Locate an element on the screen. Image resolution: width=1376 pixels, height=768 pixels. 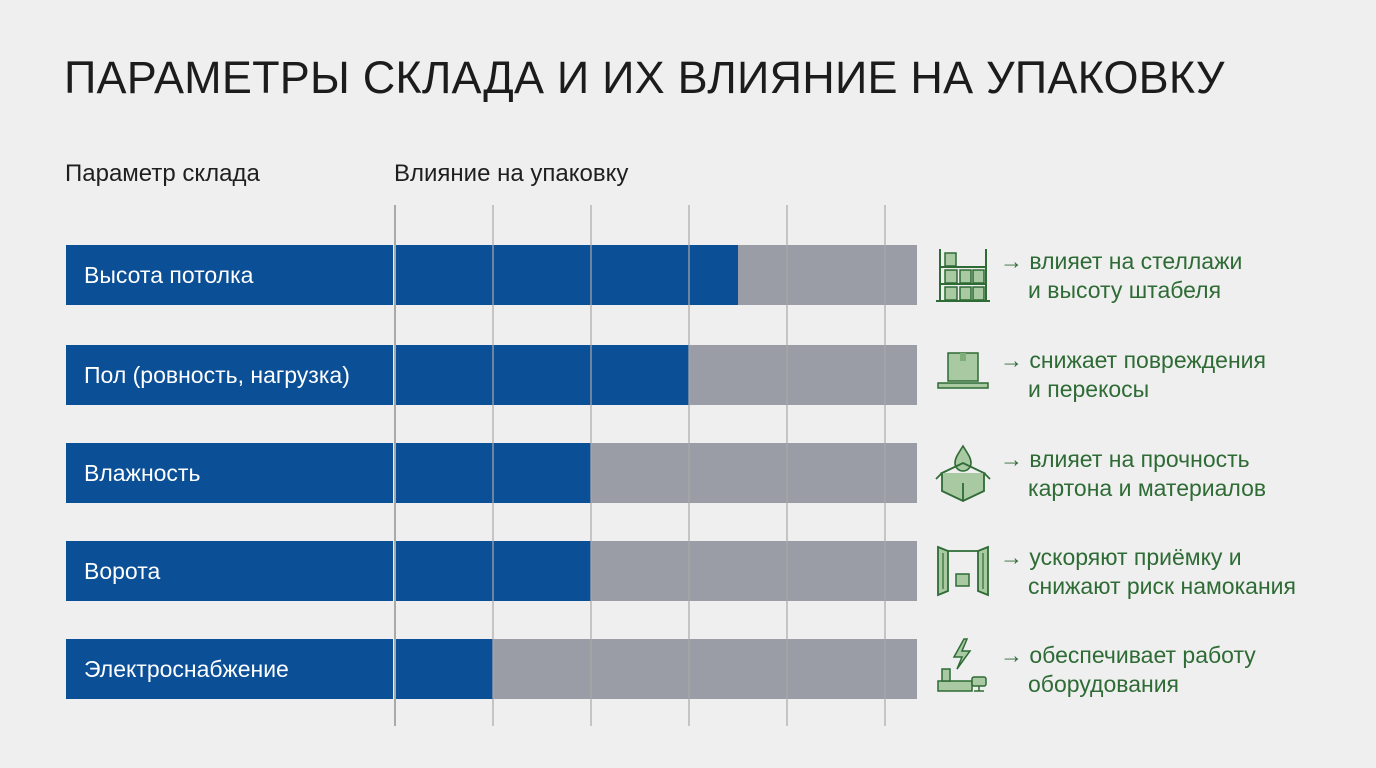
impact-line-2: картона и материалов is located at coordinates (1147, 488).